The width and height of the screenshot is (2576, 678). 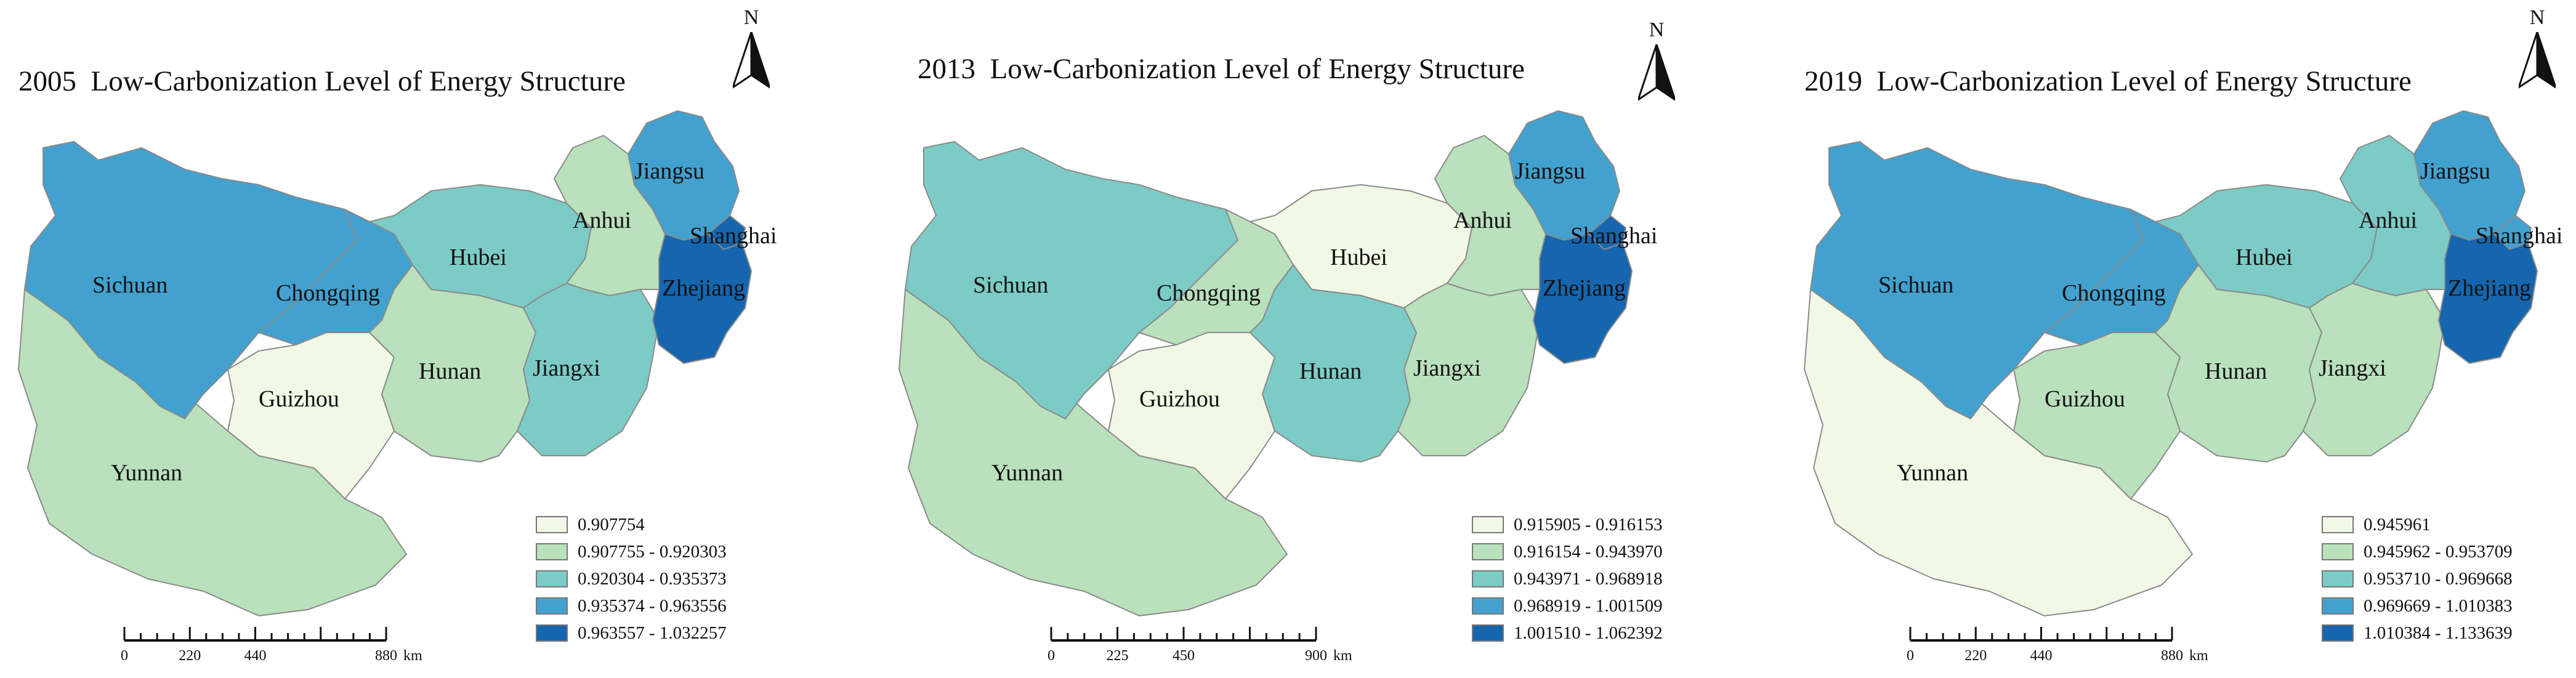 What do you see at coordinates (2397, 524) in the screenshot?
I see `legend-label: 0.945961` at bounding box center [2397, 524].